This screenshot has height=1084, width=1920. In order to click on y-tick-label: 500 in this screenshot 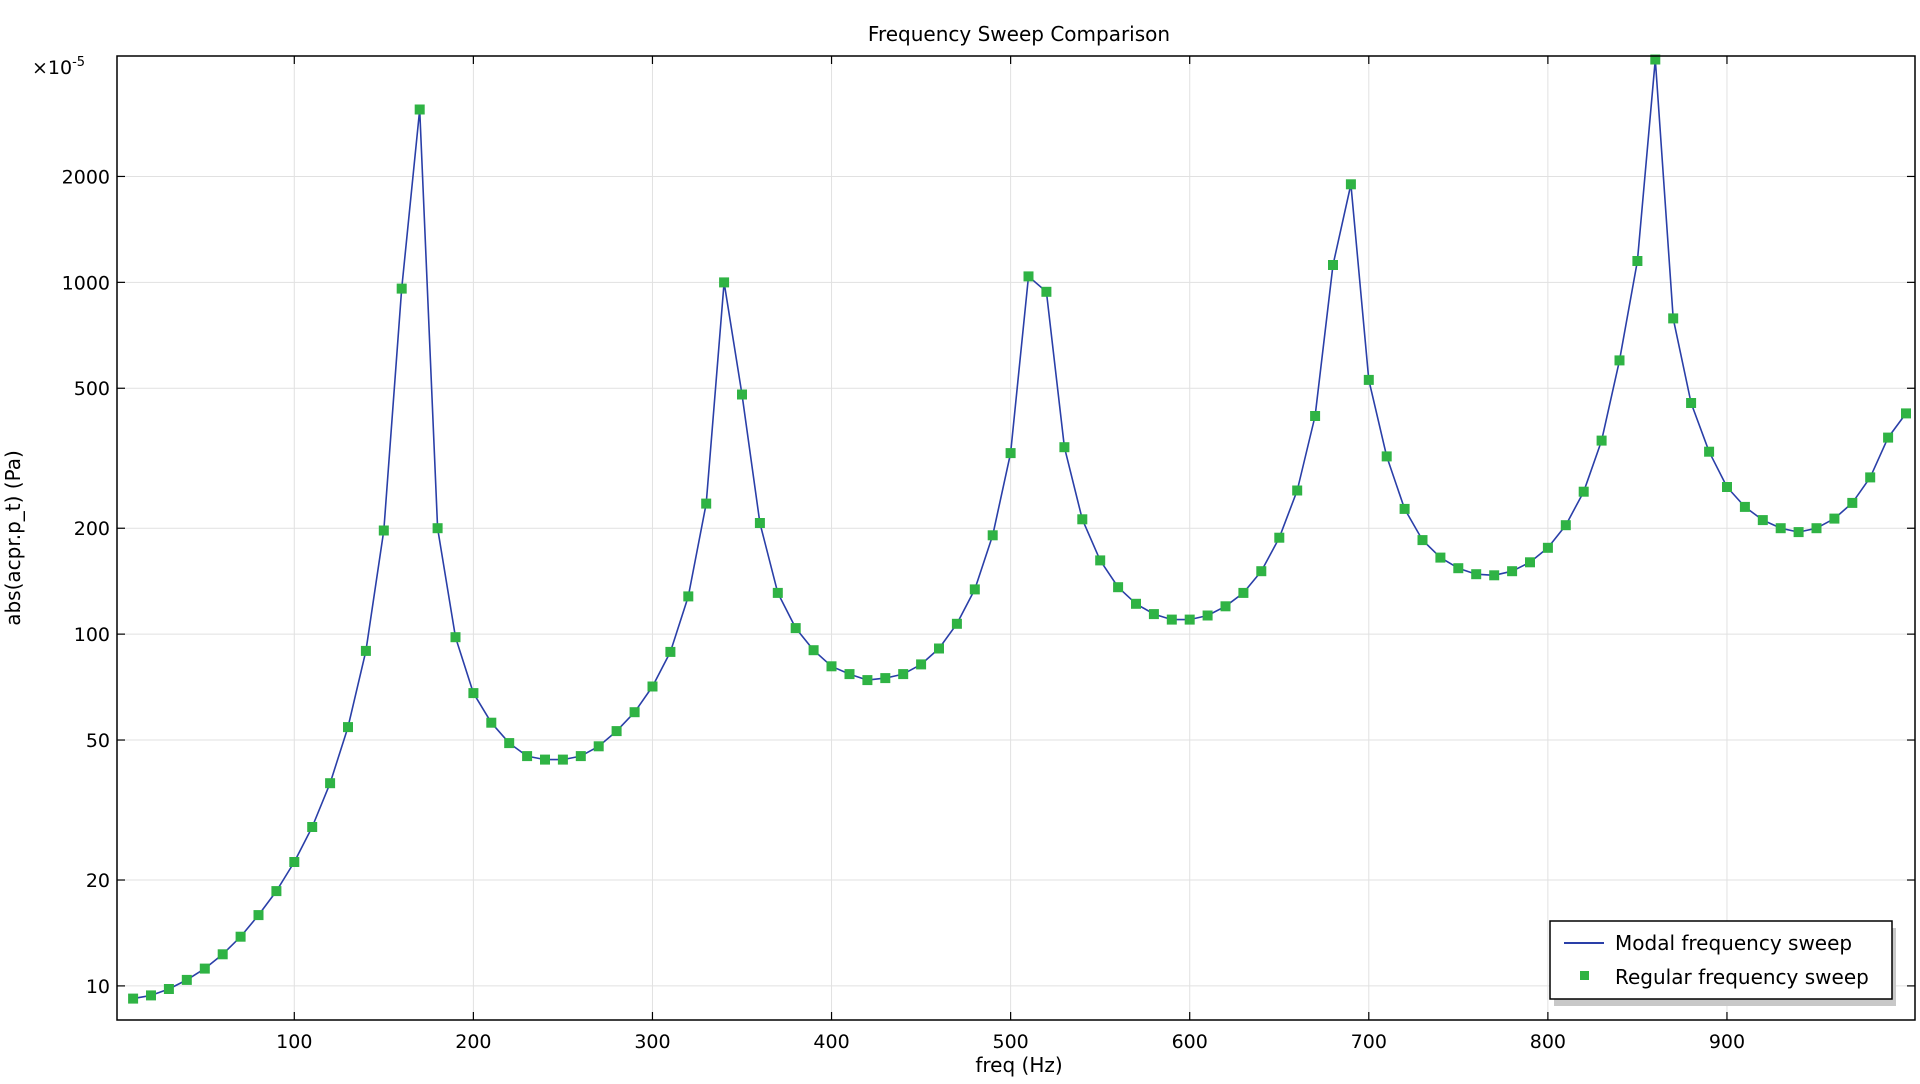, I will do `click(92, 389)`.